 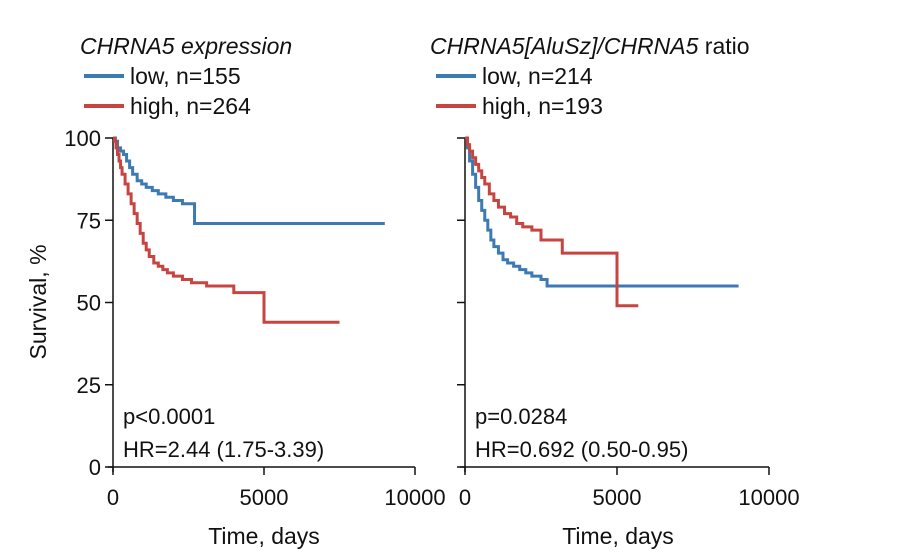 What do you see at coordinates (95, 467) in the screenshot?
I see `y-tick-label: 0` at bounding box center [95, 467].